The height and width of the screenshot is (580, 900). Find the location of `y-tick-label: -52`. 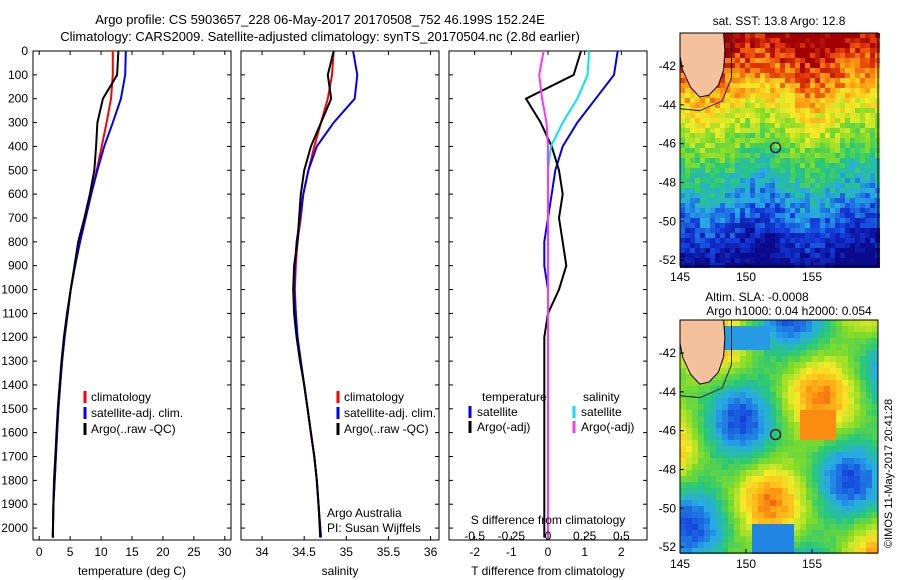

y-tick-label: -52 is located at coordinates (668, 260).